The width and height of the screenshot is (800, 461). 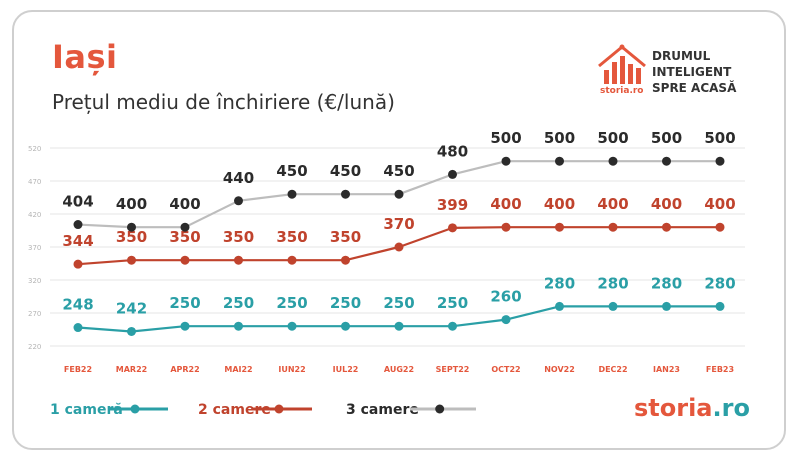 I want to click on data-label: 260, so click(x=505, y=297).